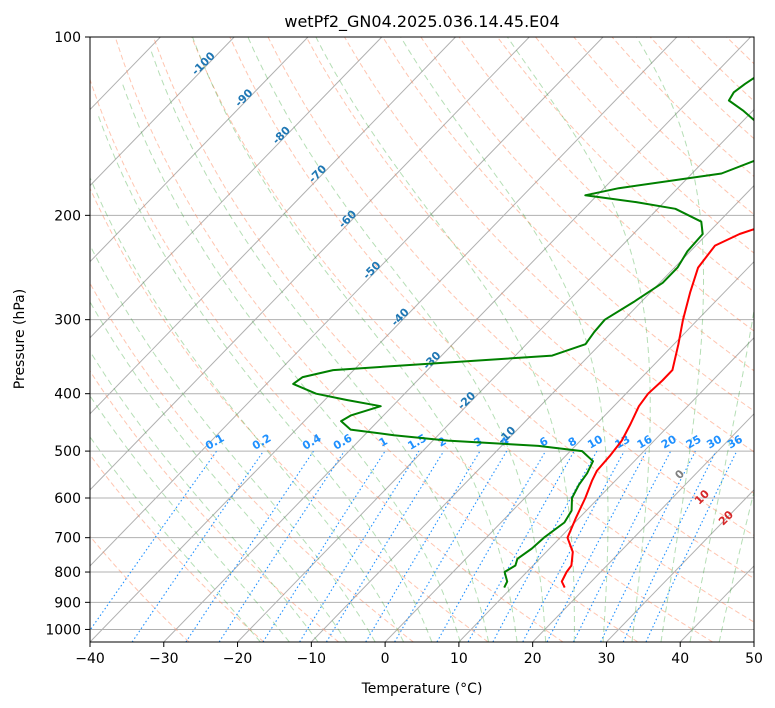  What do you see at coordinates (317, 173) in the screenshot?
I see `isotherm-label: -70` at bounding box center [317, 173].